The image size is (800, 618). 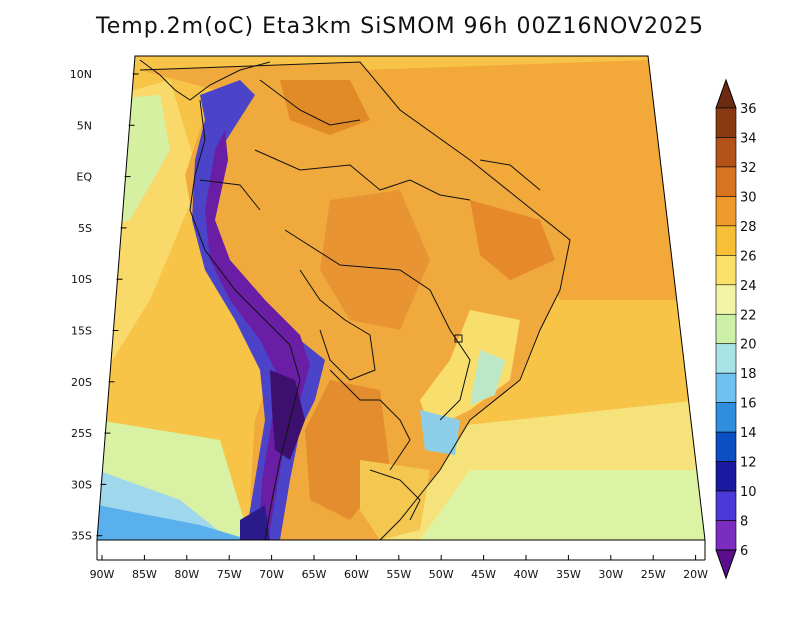 What do you see at coordinates (748, 256) in the screenshot?
I see `colorbar-label: 26` at bounding box center [748, 256].